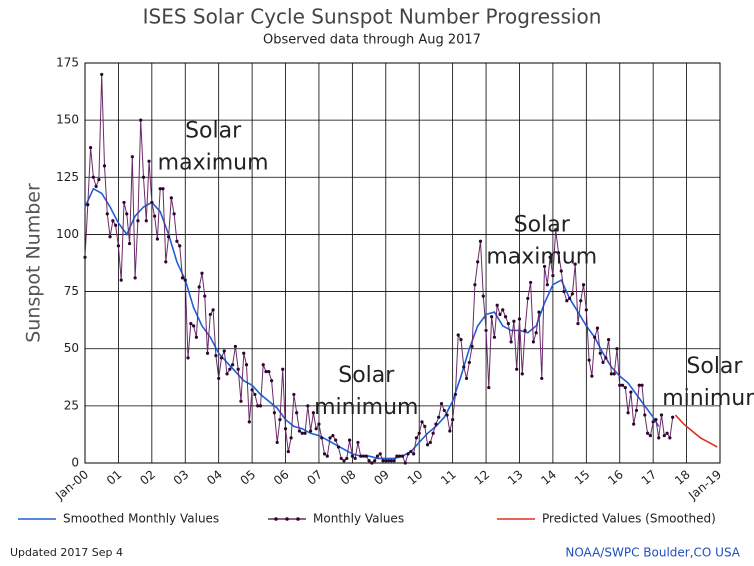  What do you see at coordinates (276, 519) in the screenshot?
I see `legend-marker` at bounding box center [276, 519].